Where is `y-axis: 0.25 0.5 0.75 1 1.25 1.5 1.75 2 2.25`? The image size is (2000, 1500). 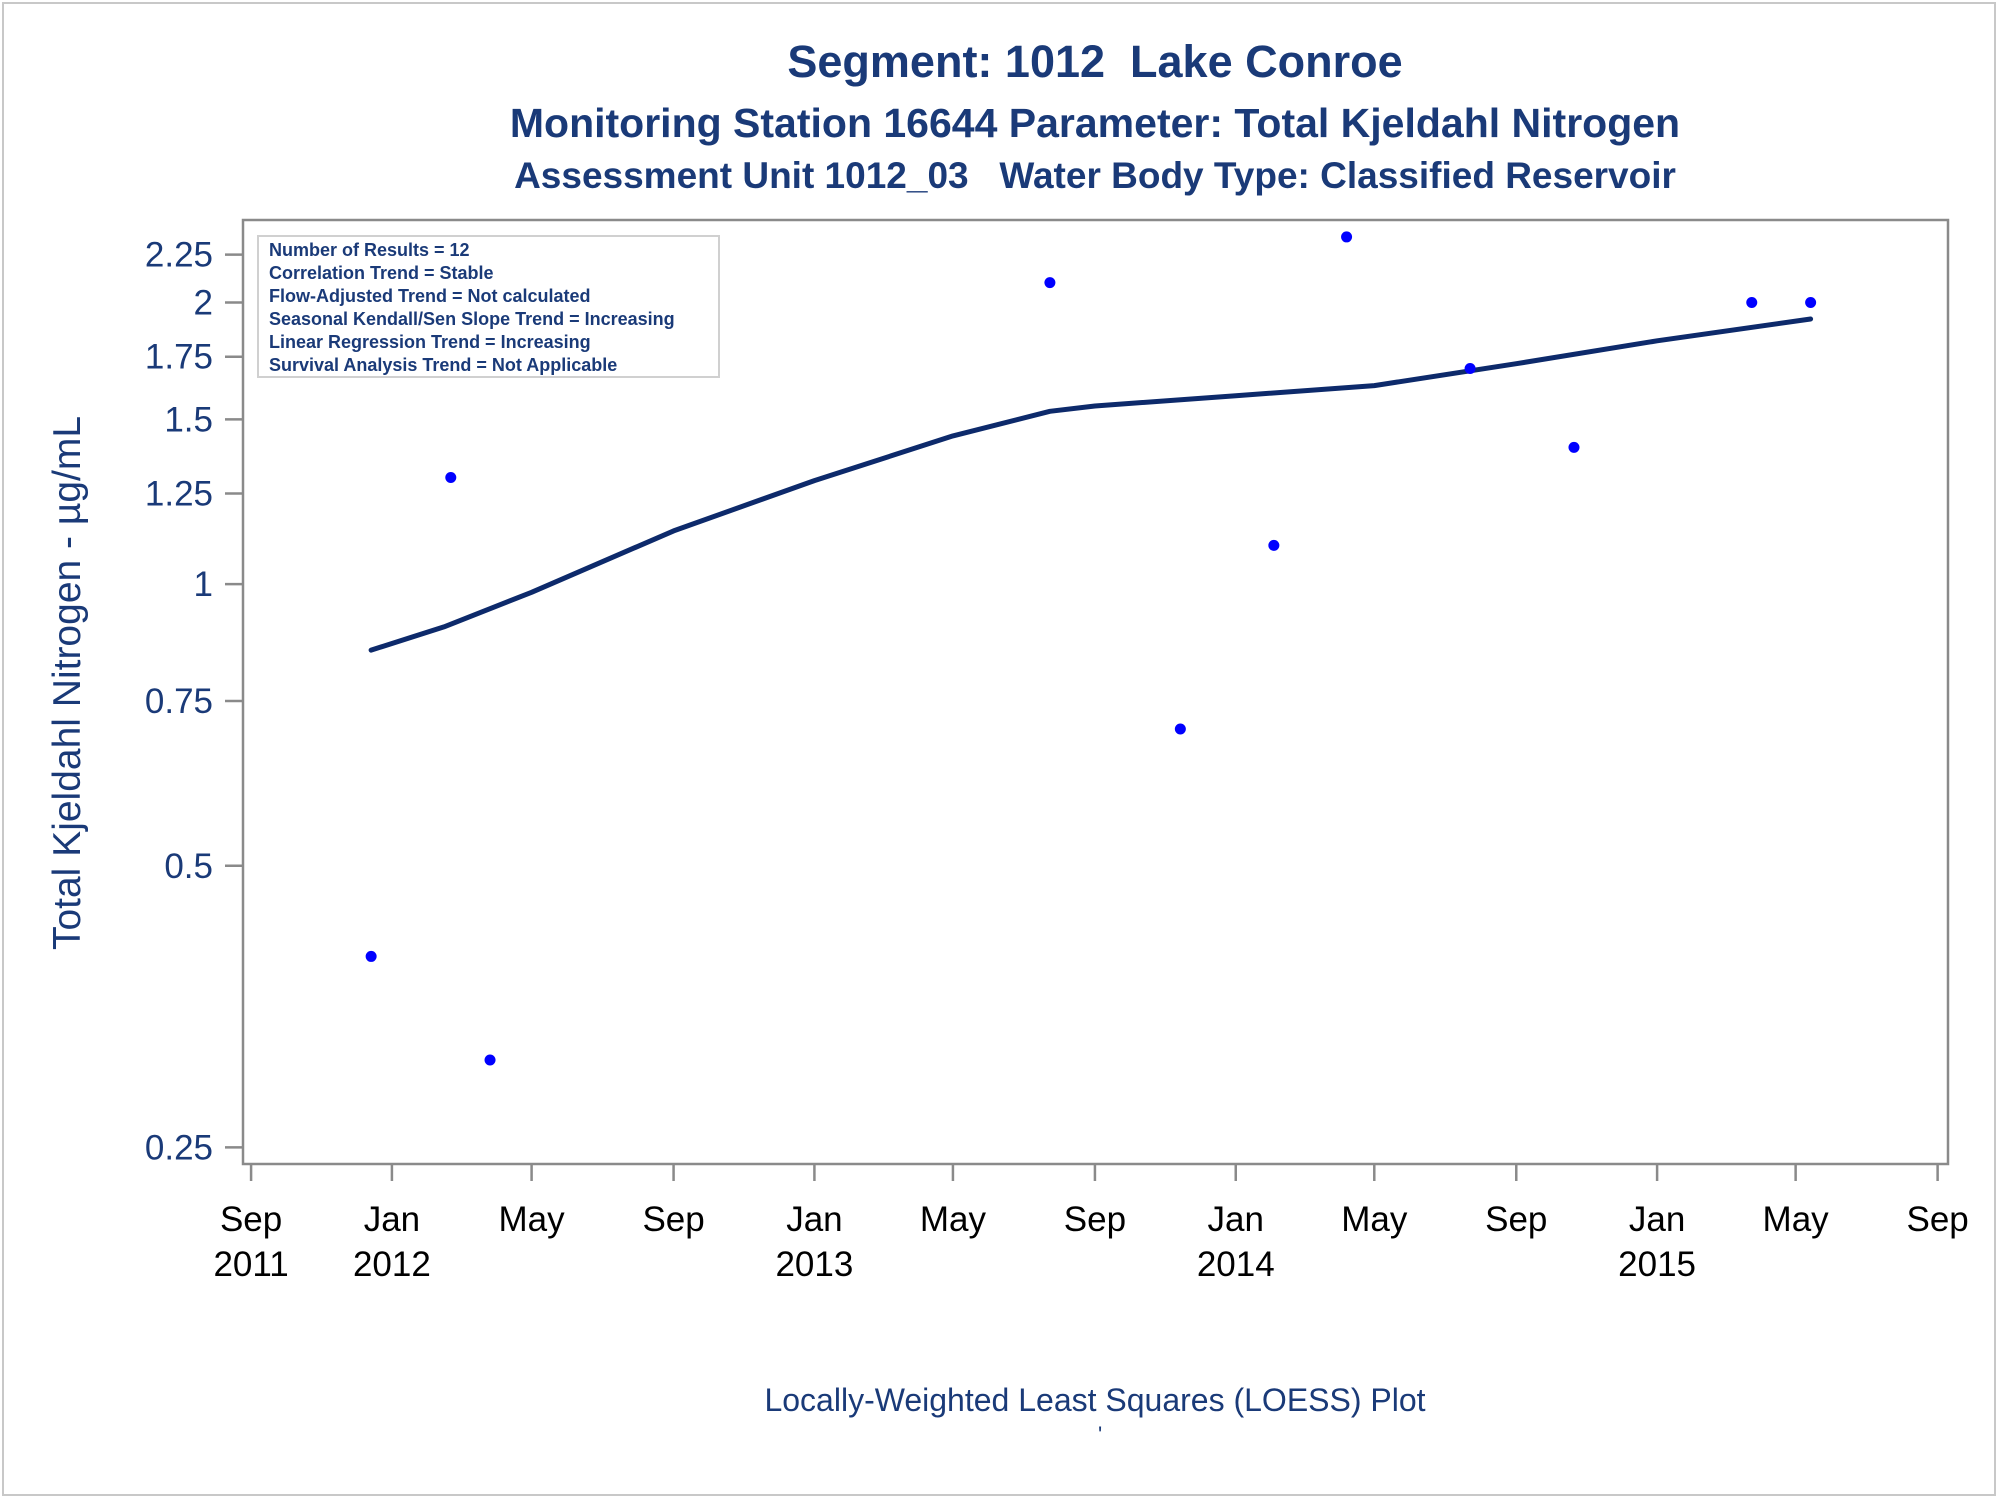 y-axis: 0.25 0.5 0.75 1 1.25 1.5 1.75 2 2.25 is located at coordinates (194, 701).